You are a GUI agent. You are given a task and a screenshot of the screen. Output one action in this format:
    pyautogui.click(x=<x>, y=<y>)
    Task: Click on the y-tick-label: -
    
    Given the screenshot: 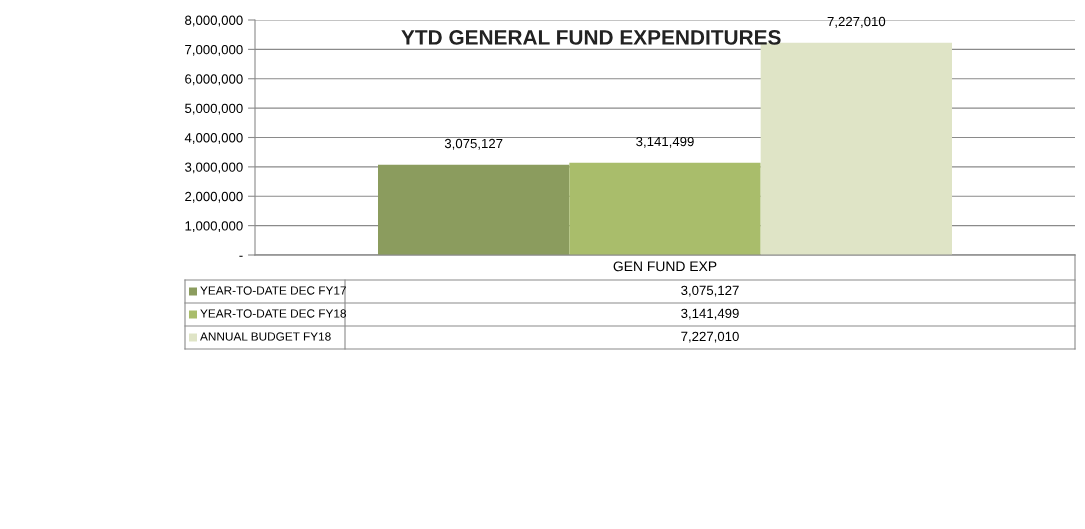 What is the action you would take?
    pyautogui.click(x=241, y=256)
    